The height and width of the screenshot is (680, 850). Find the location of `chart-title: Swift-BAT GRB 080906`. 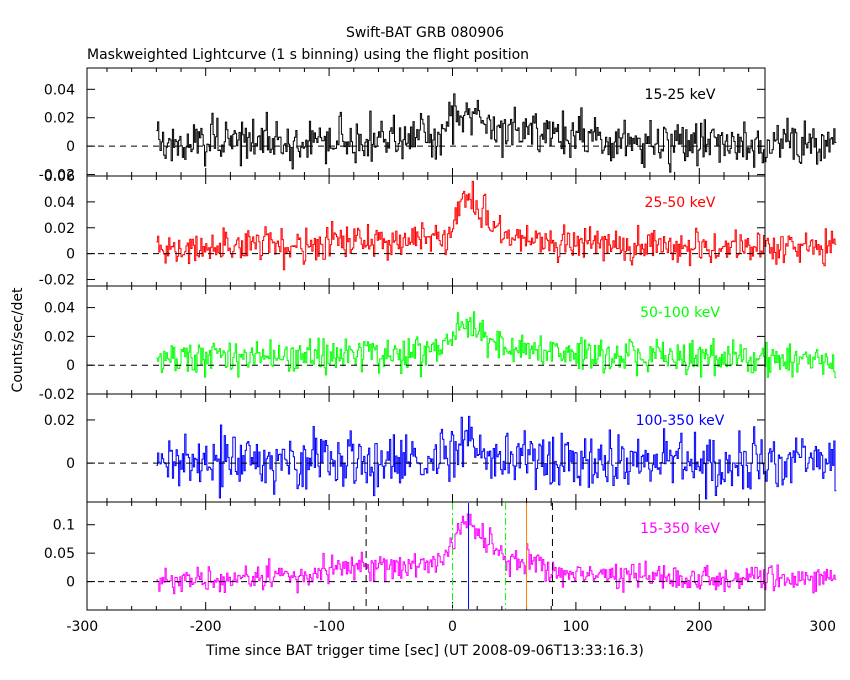

chart-title: Swift-BAT GRB 080906 is located at coordinates (425, 33).